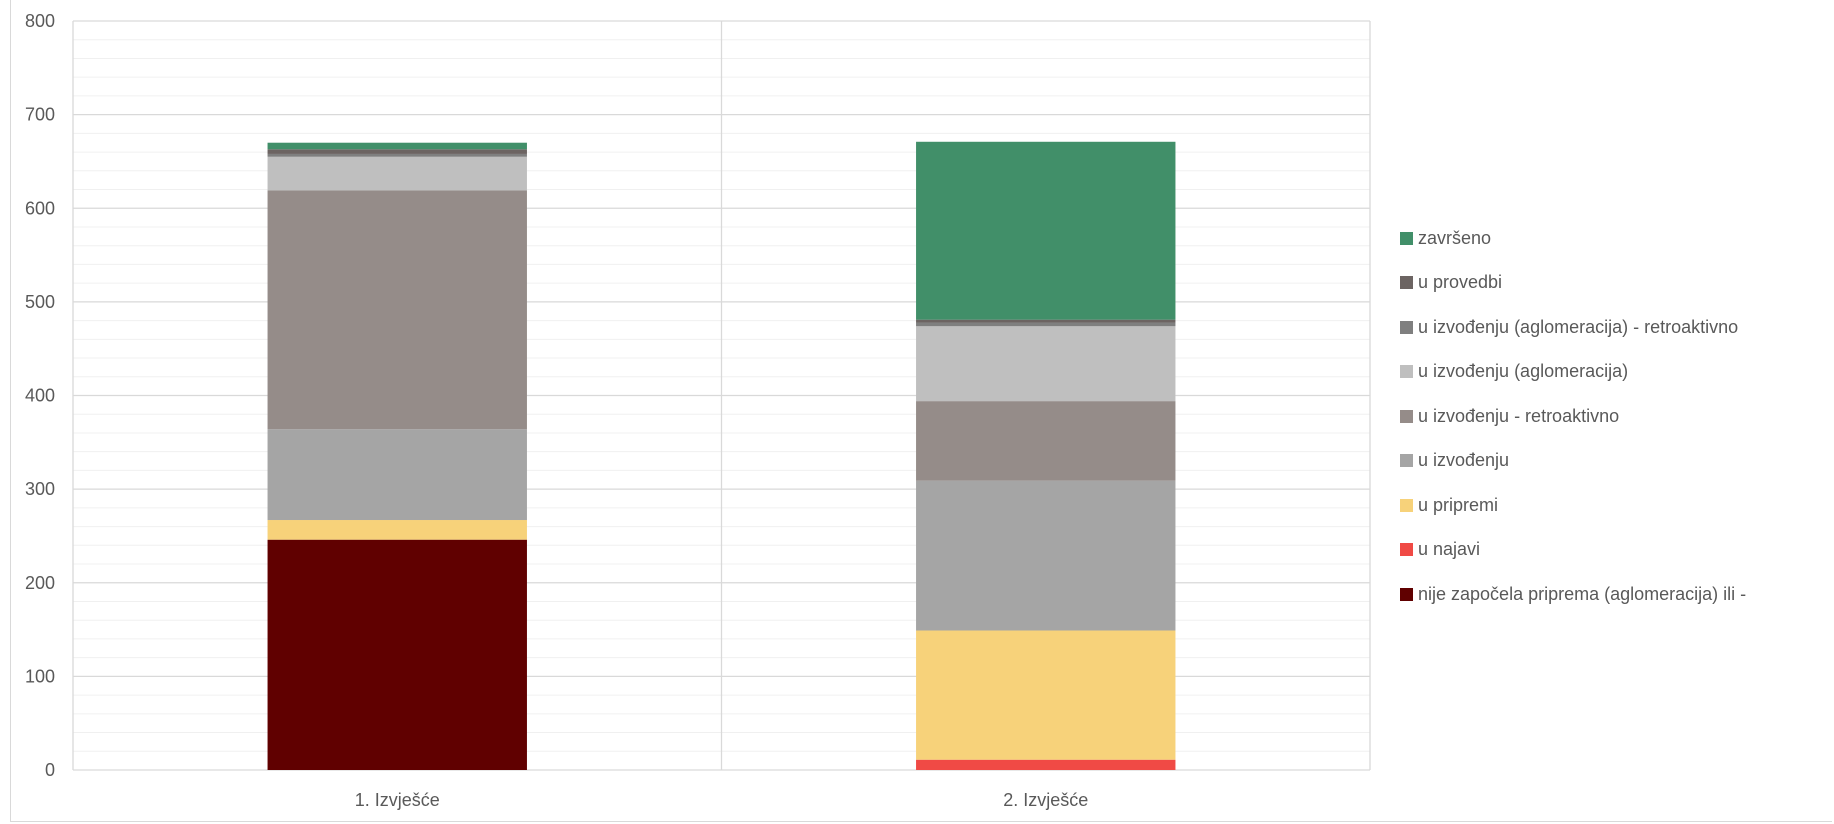  I want to click on legend-label: u izvođenju (aglomeracija), so click(1523, 371).